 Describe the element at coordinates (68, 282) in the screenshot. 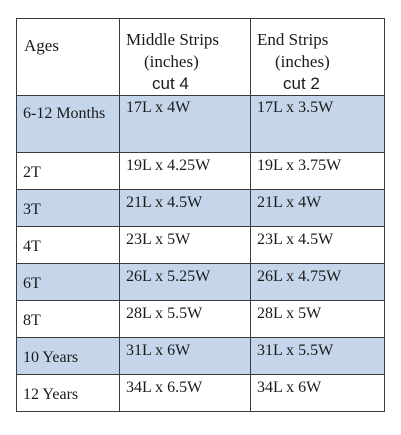

I see `age-cell: 6T` at that location.